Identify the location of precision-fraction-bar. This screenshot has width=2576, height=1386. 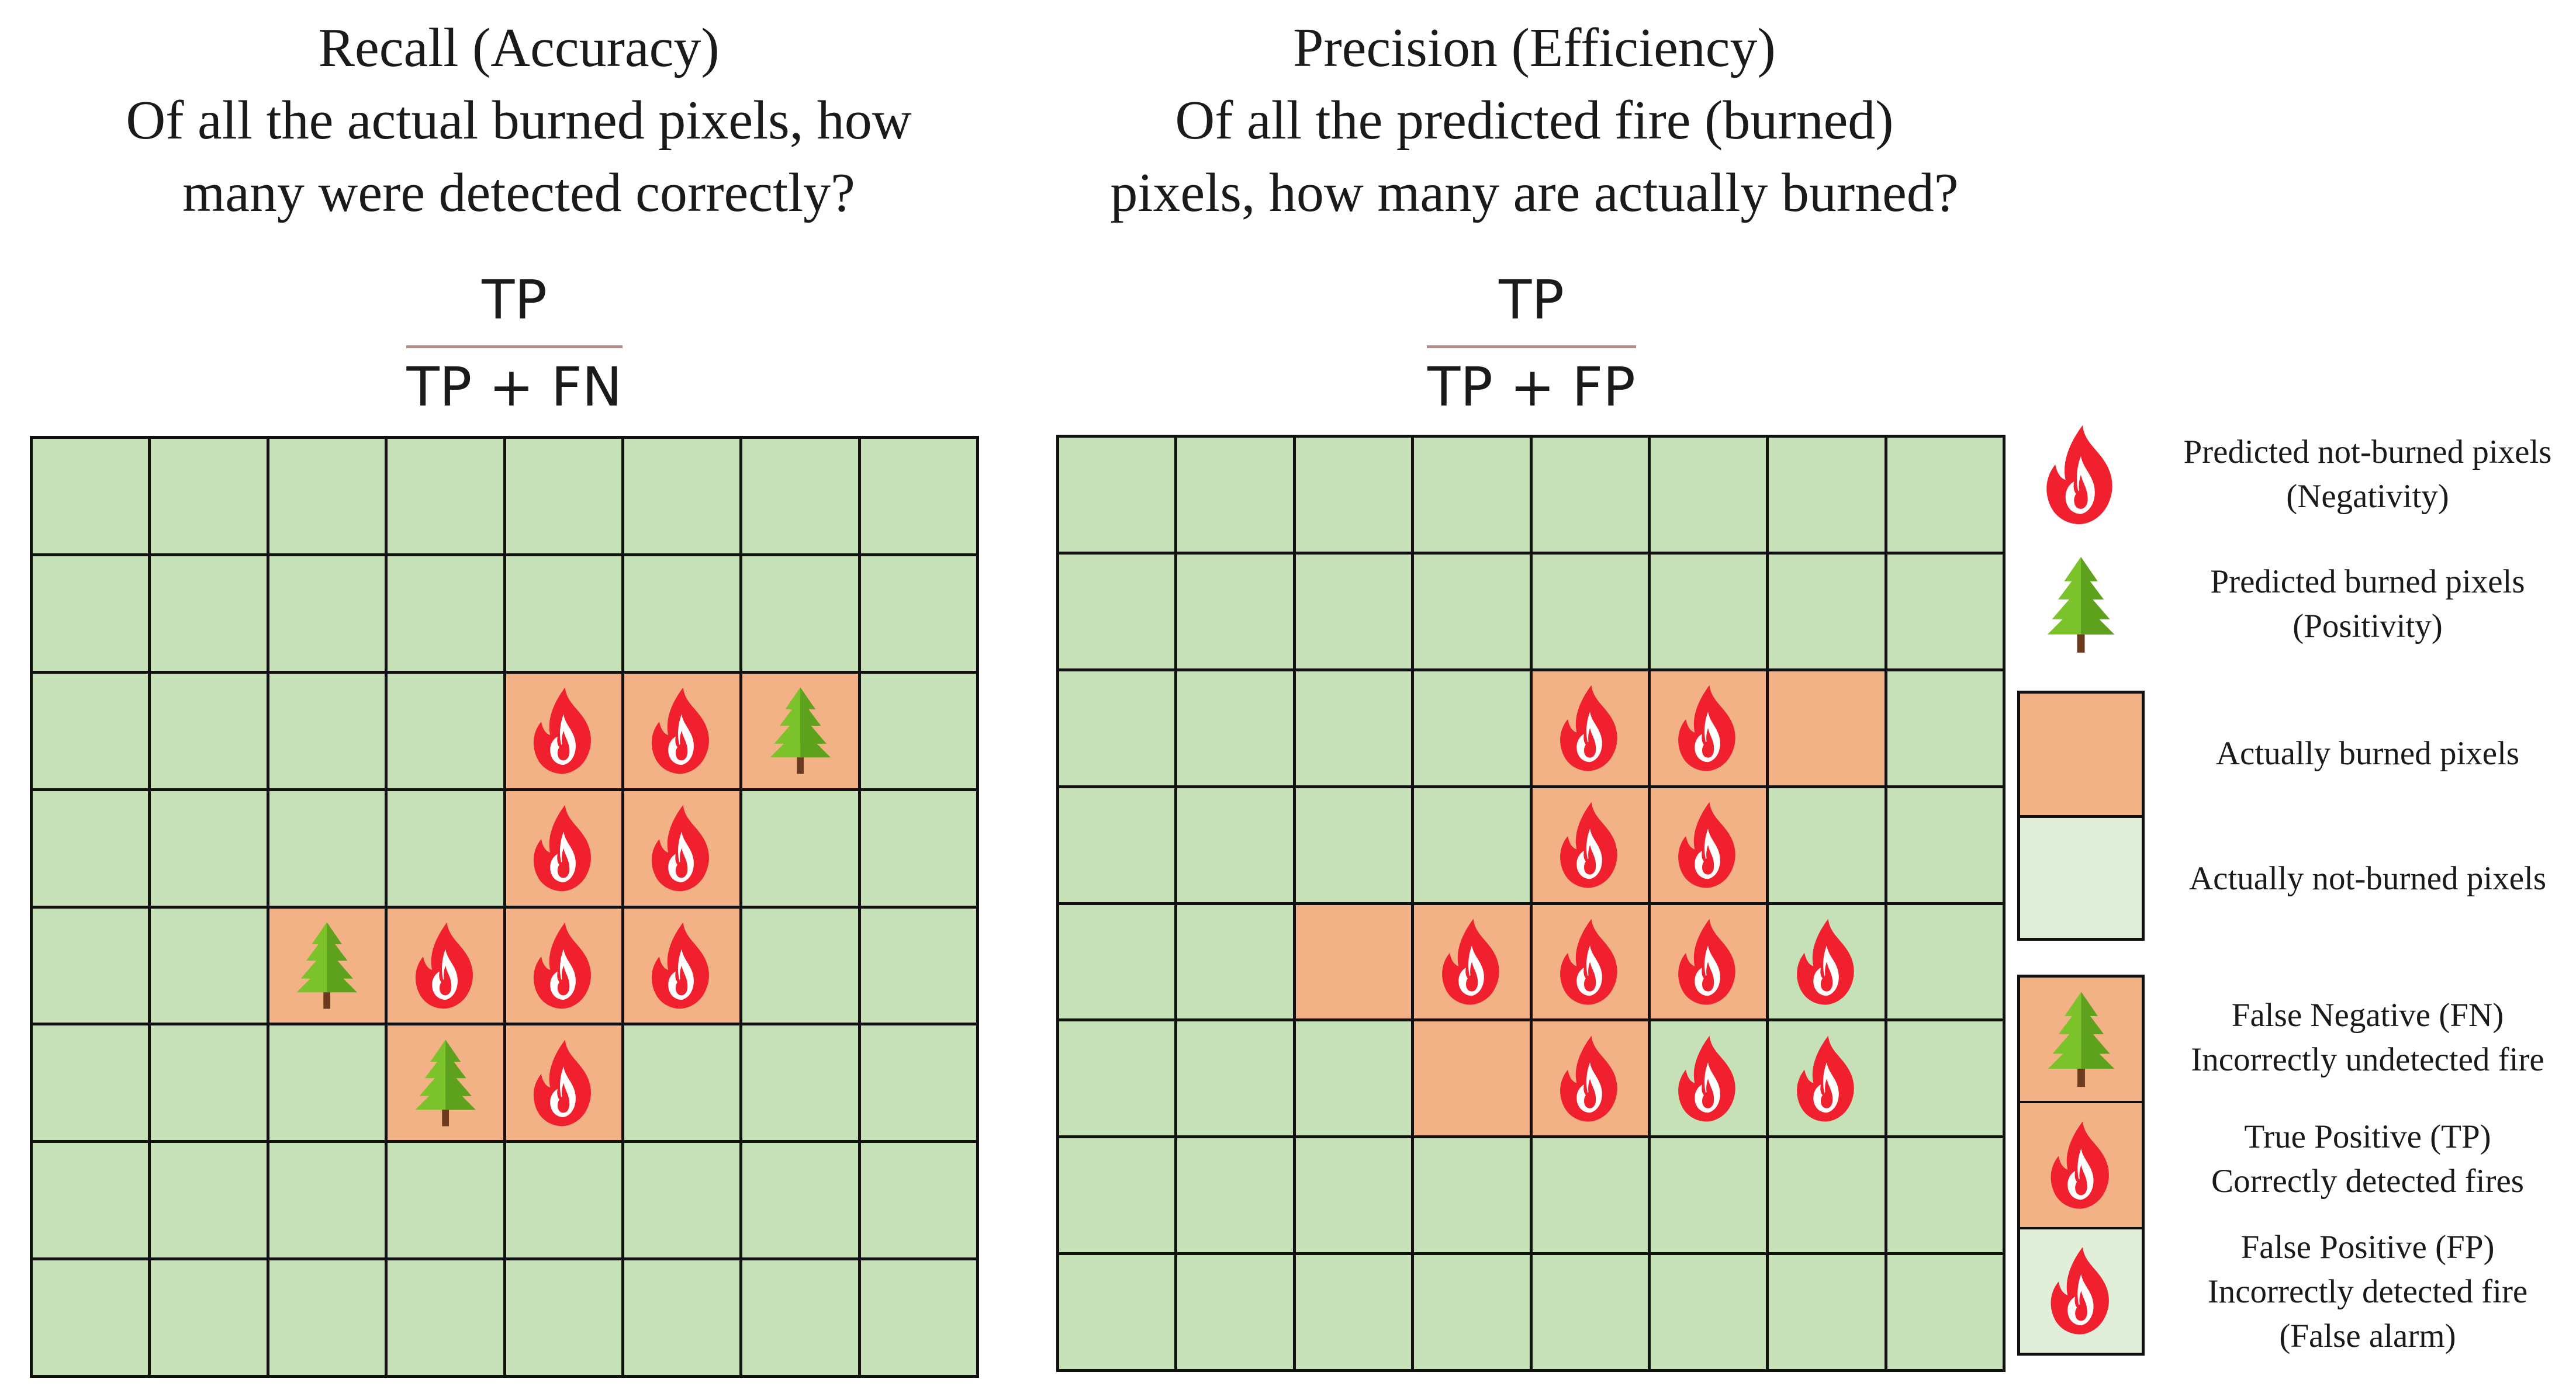
(1531, 346).